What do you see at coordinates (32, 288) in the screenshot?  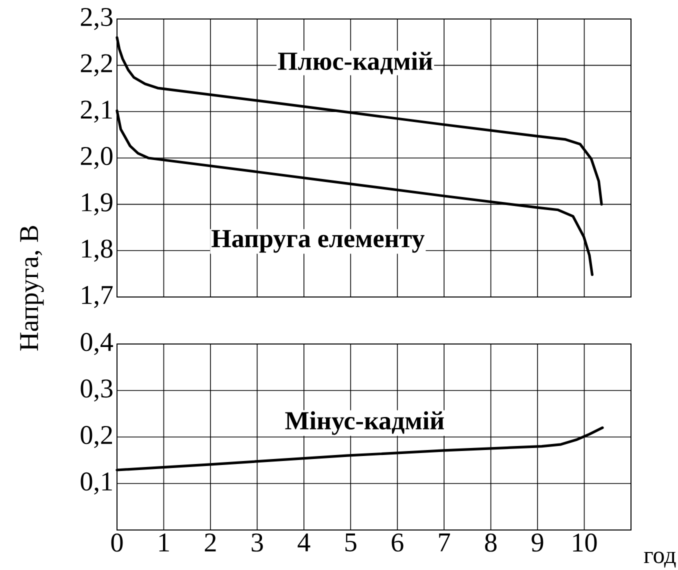 I see `y-axis-title: Напруга, В` at bounding box center [32, 288].